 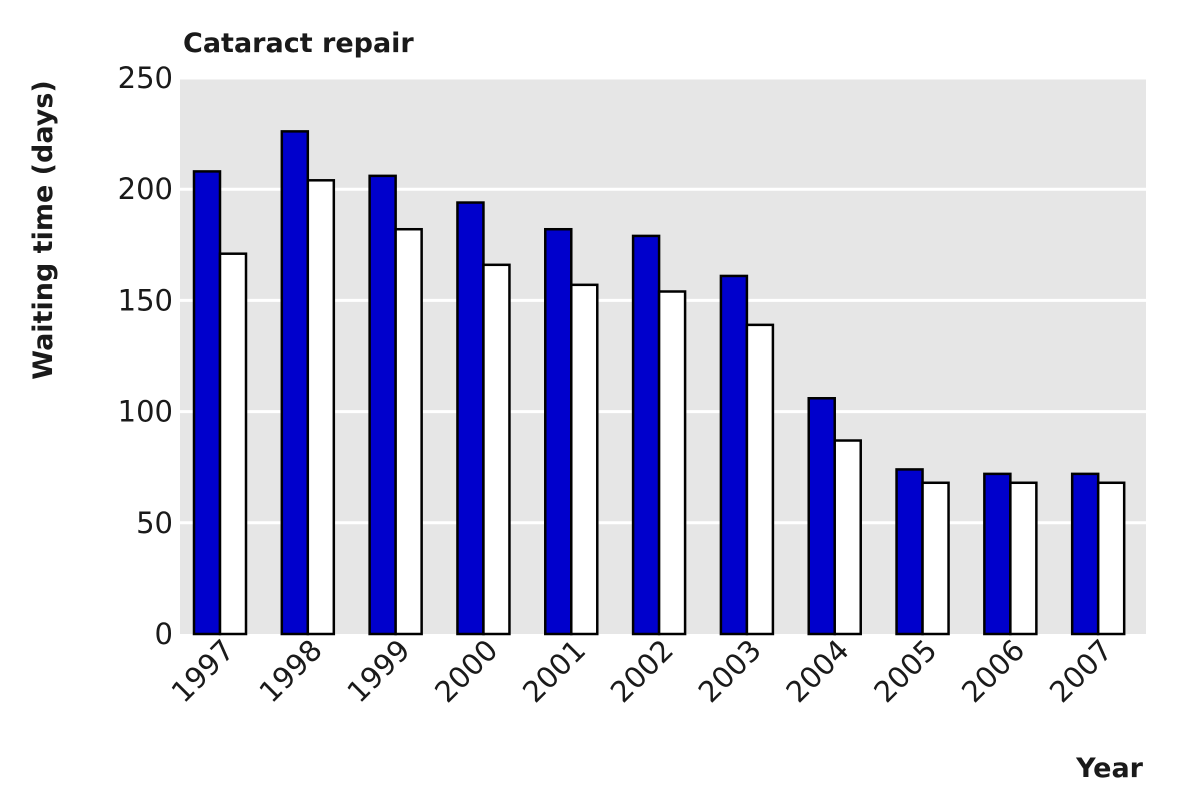 I want to click on x-tick-label: 2001, so click(x=554, y=671).